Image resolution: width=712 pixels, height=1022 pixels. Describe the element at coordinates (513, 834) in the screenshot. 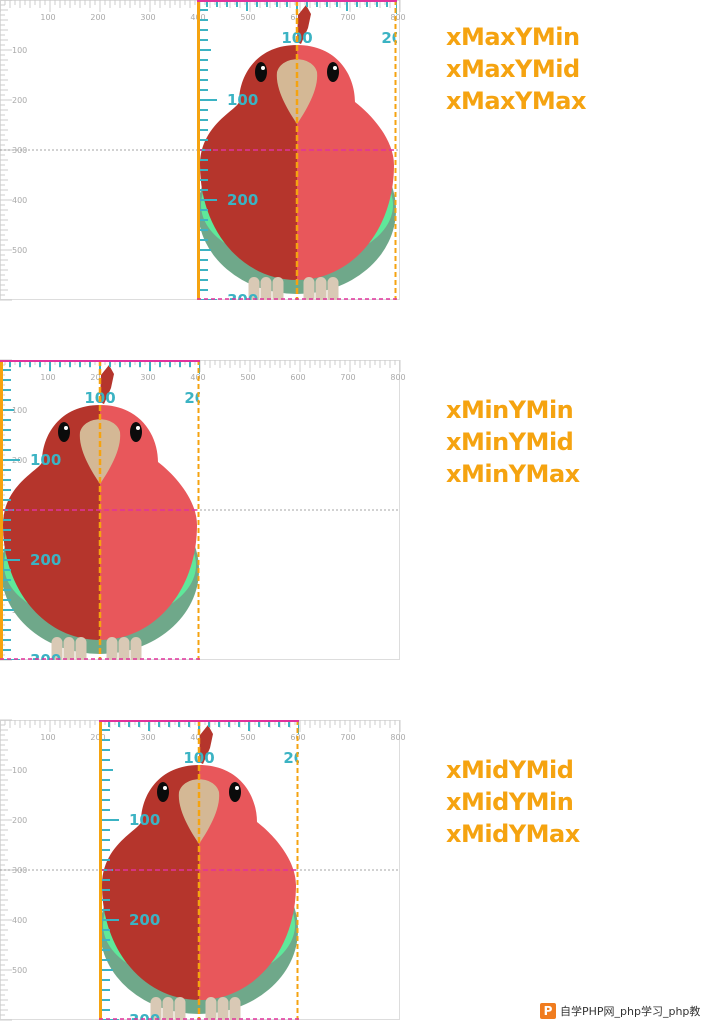

I see `alignment-label: xMidYMax` at that location.